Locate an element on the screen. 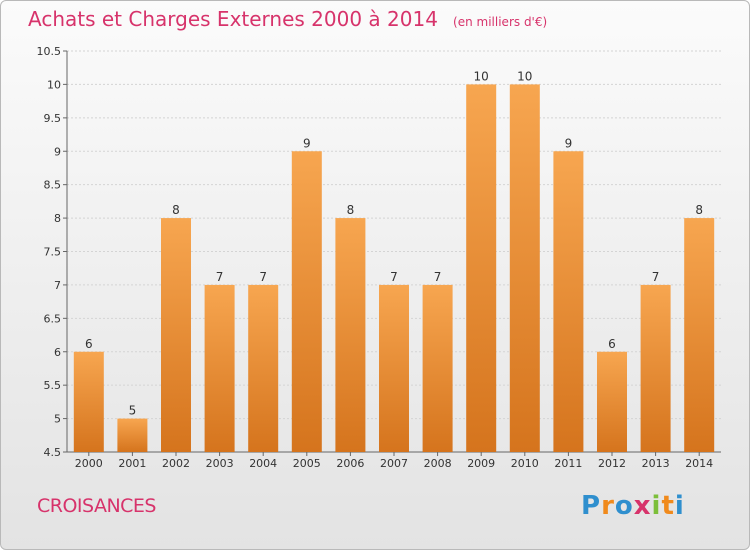 Image resolution: width=750 pixels, height=550 pixels. x-tick-label: 2000 is located at coordinates (89, 463).